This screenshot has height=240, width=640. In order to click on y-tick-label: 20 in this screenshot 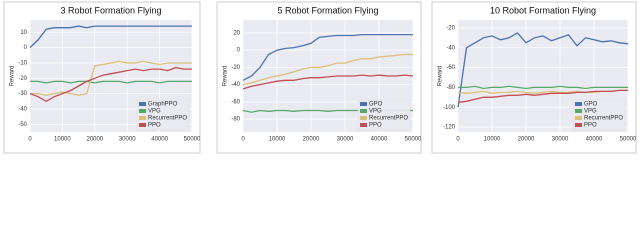, I will do `click(236, 34)`.